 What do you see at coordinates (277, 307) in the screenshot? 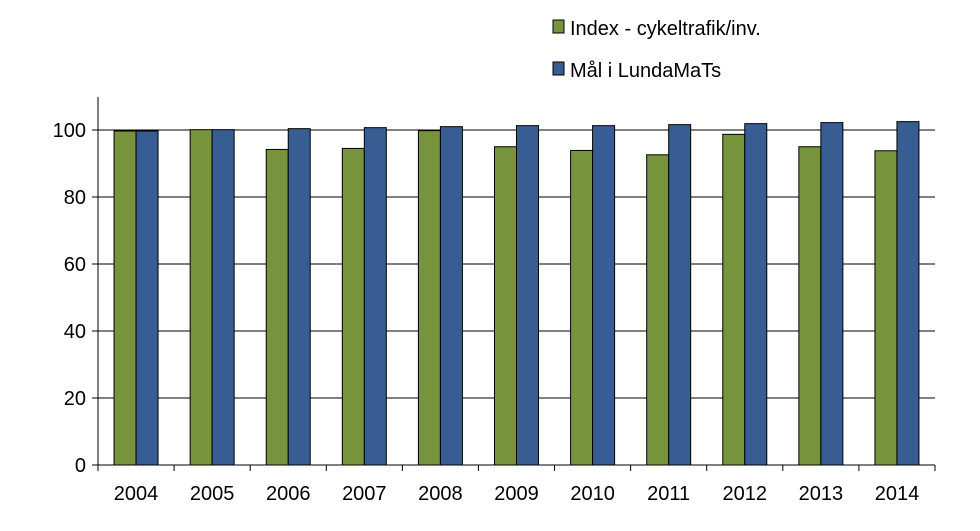
I see `bar-index-2006` at bounding box center [277, 307].